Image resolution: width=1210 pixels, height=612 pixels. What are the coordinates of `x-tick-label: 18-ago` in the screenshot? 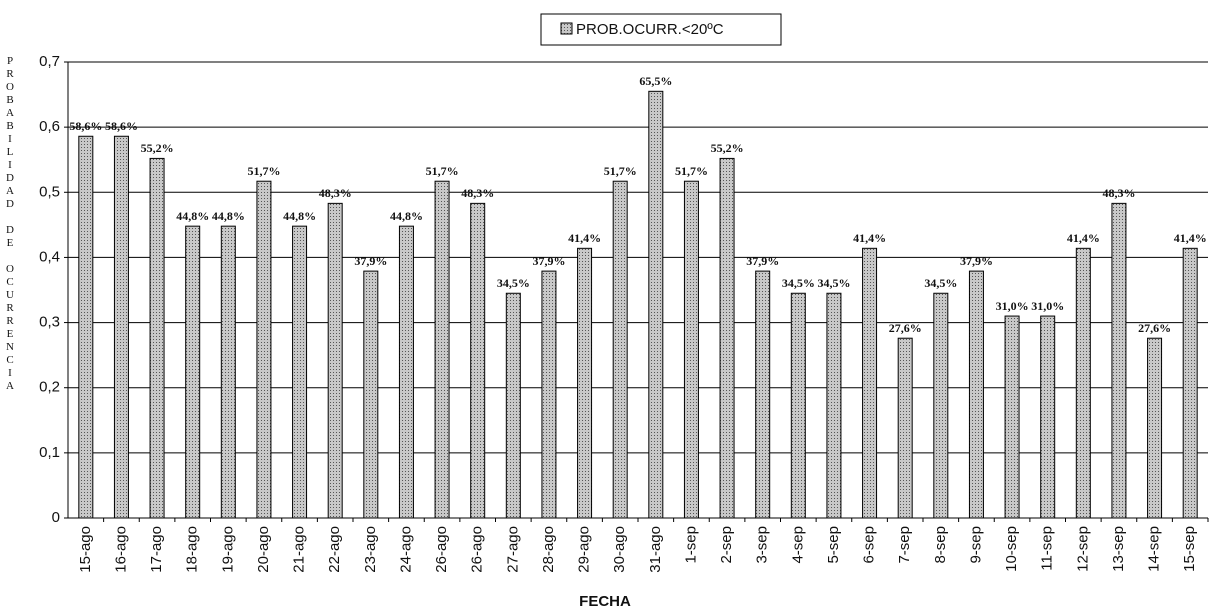 It's located at (192, 549).